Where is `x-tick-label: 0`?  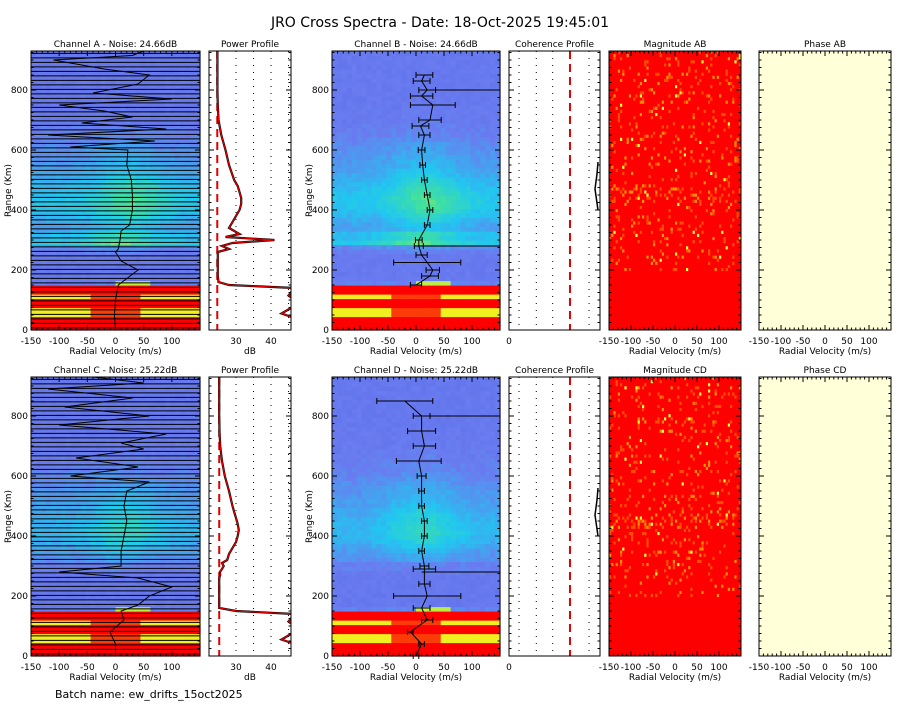 x-tick-label: 0 is located at coordinates (509, 342).